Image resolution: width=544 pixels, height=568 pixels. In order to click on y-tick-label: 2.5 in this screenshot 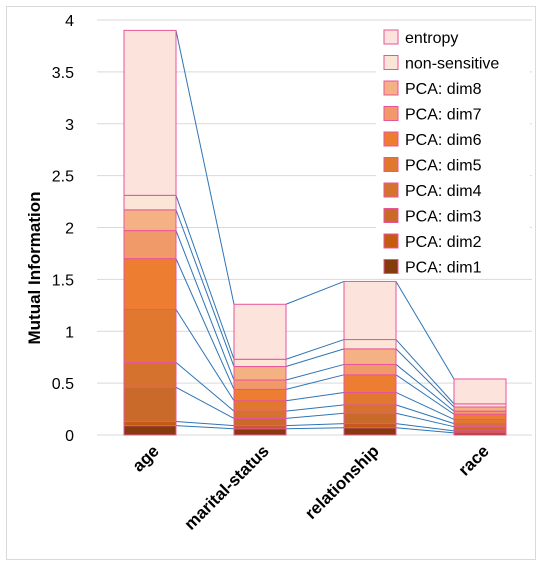, I will do `click(63, 177)`.